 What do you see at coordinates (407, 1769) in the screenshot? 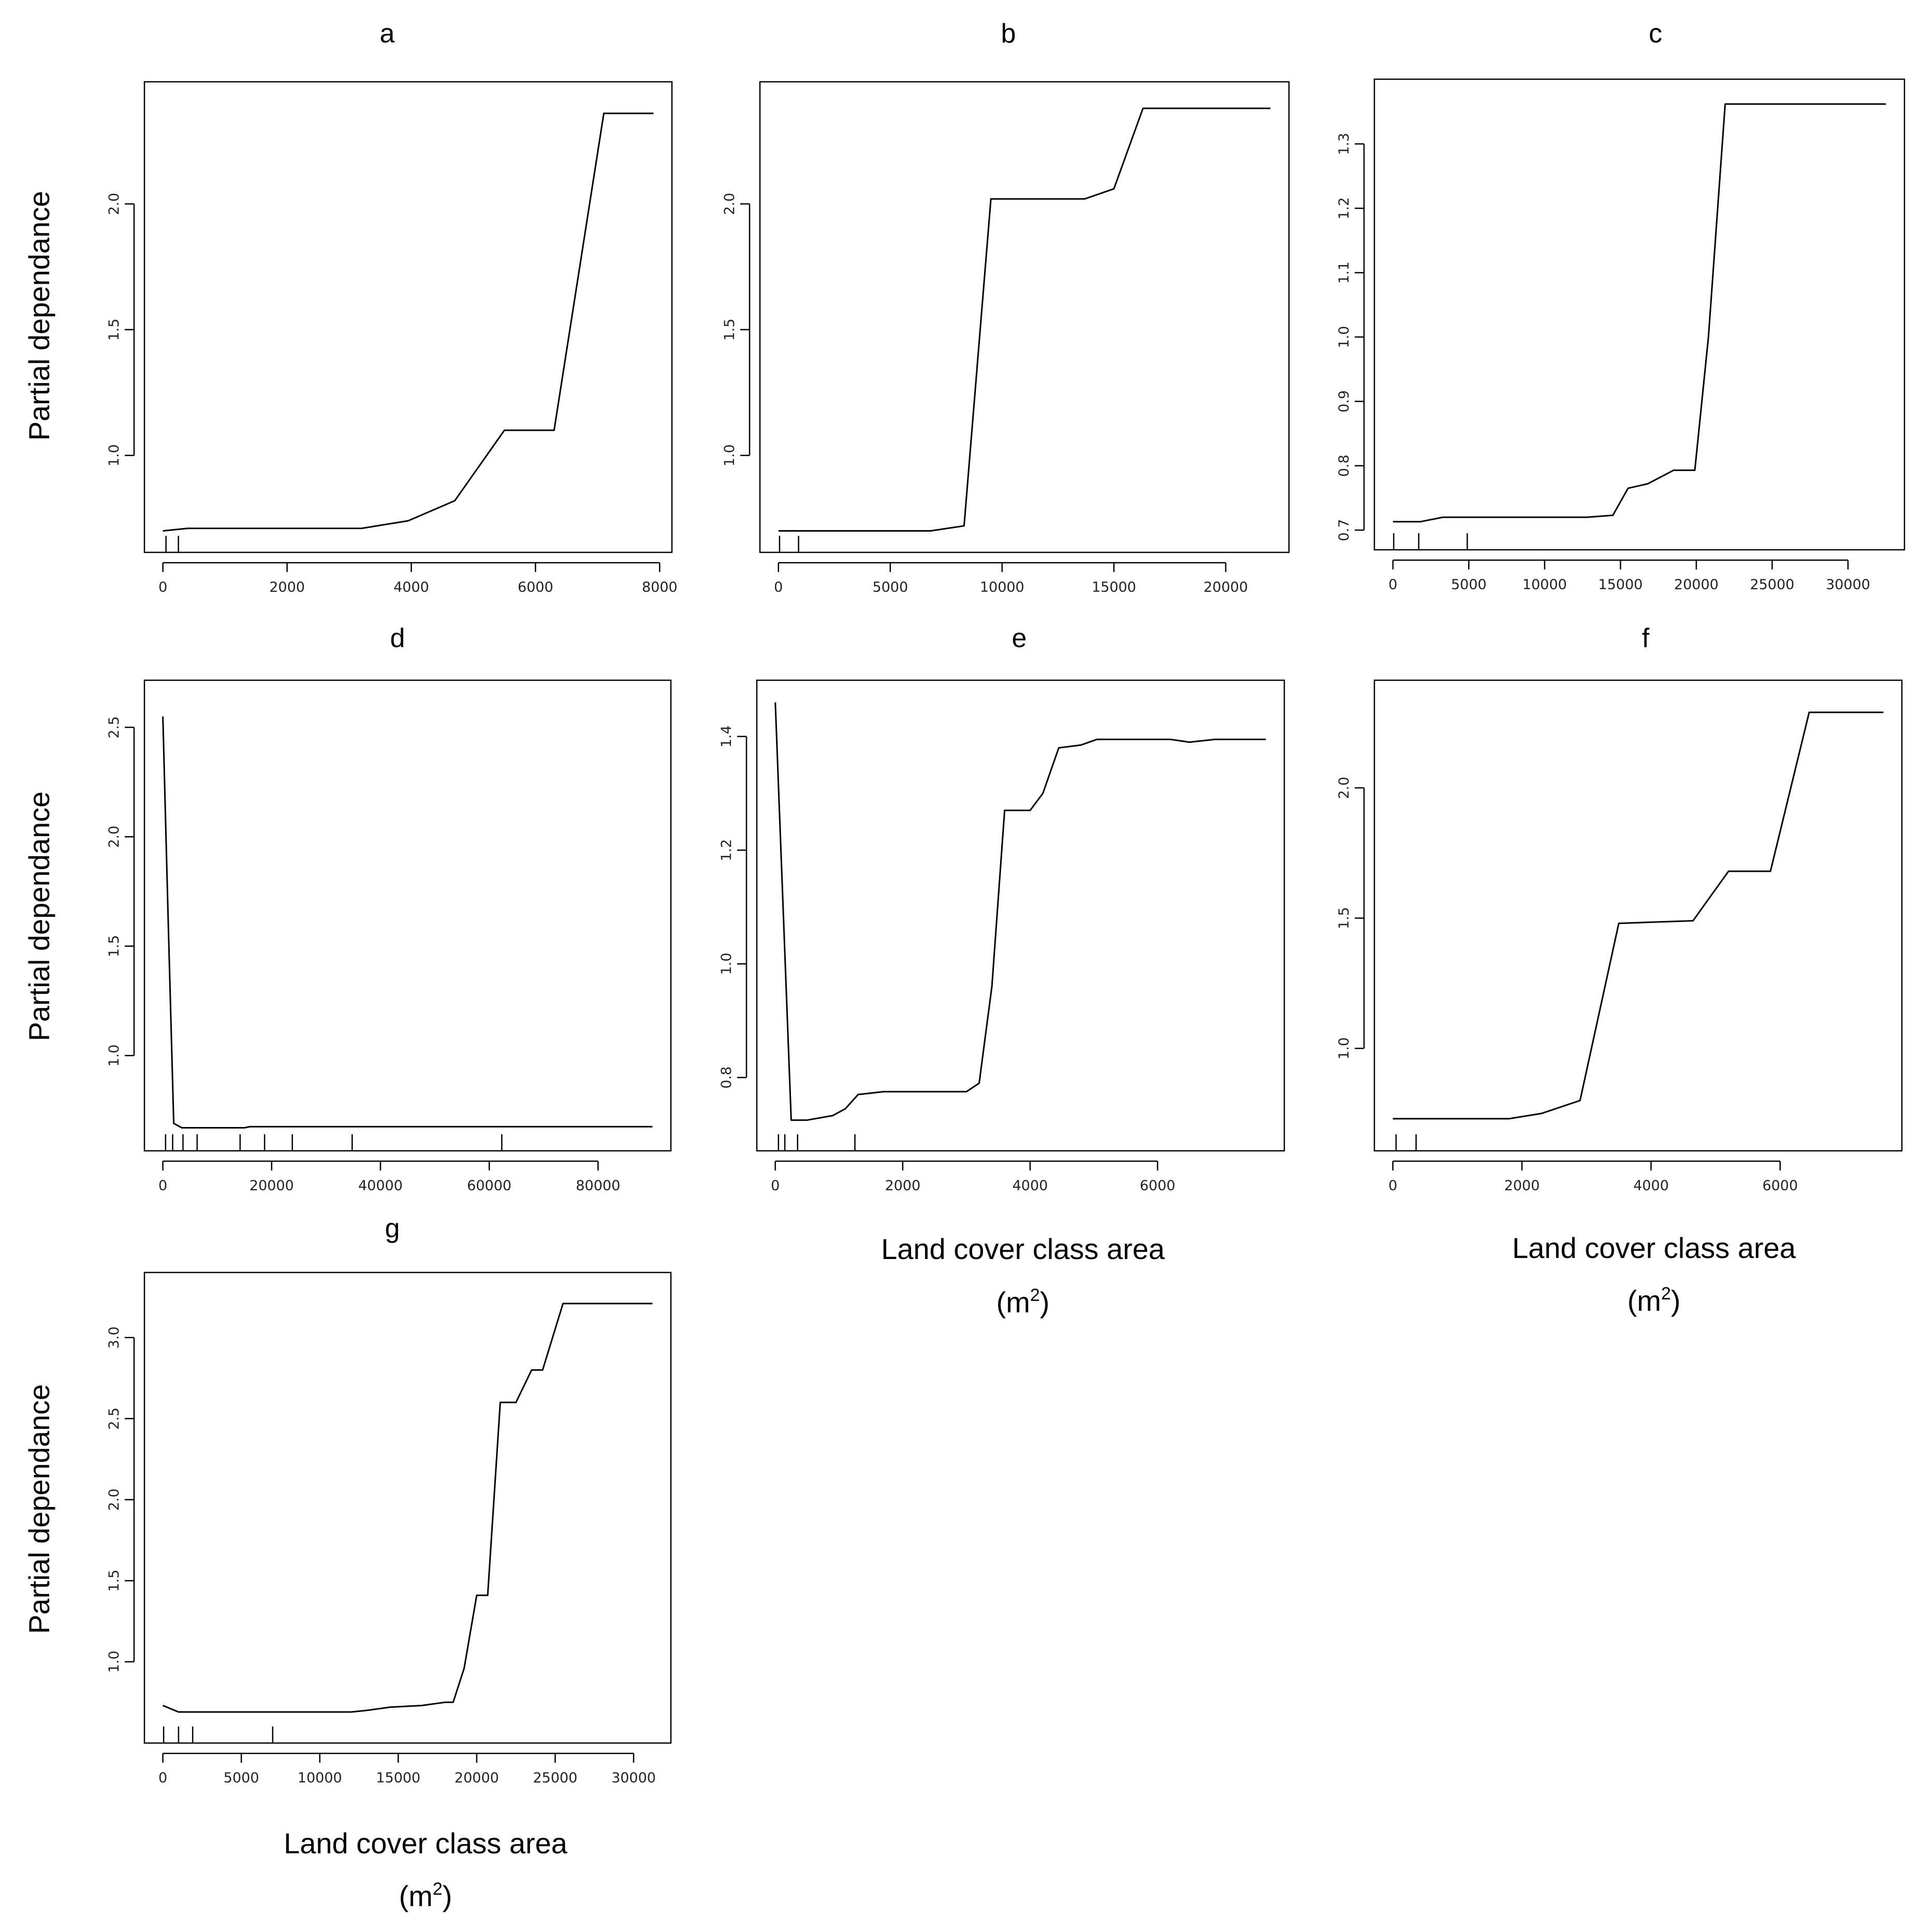
I see `x-axis-g: 0 5000 10000 15000 20000 25000 30000` at bounding box center [407, 1769].